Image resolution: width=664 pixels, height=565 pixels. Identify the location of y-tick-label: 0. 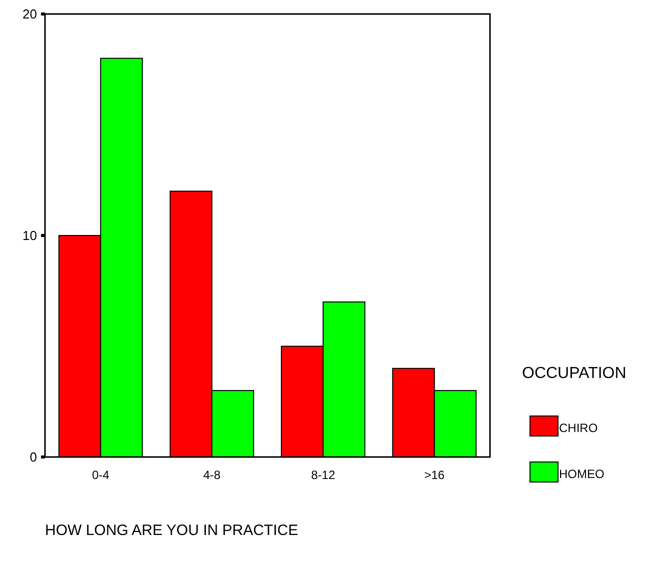
(33, 457).